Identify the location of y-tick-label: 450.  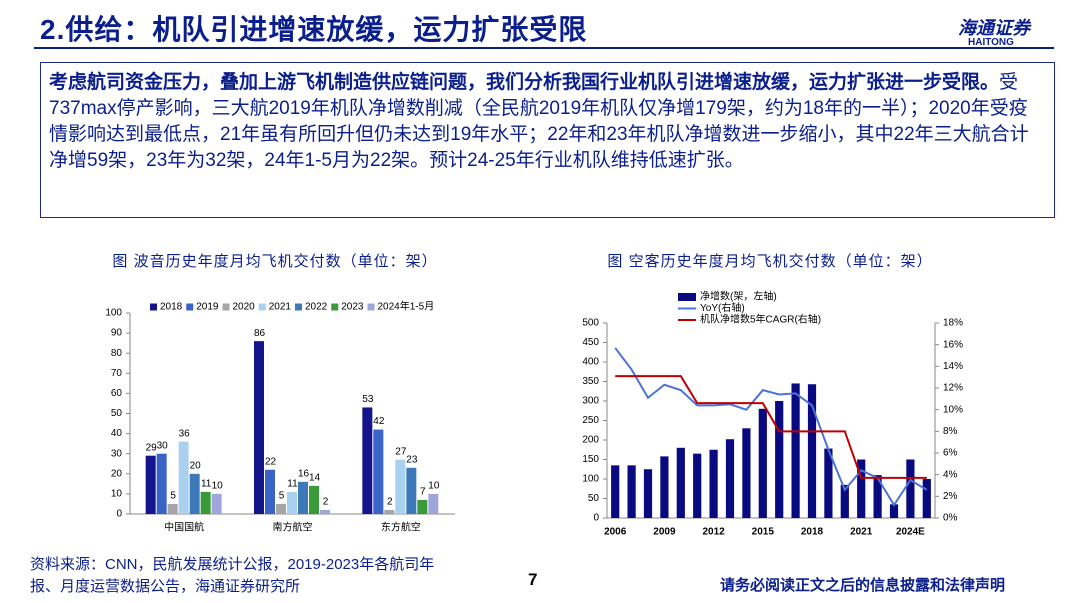
(590, 342).